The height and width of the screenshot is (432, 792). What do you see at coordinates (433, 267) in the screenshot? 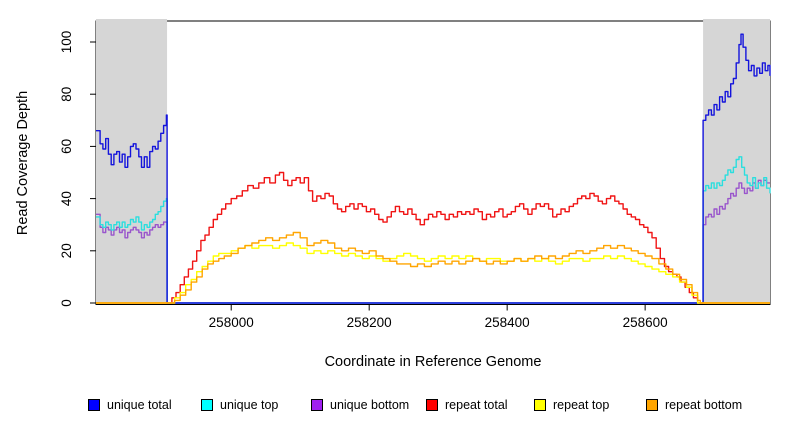
I see `series-line-repeat-bottom` at bounding box center [433, 267].